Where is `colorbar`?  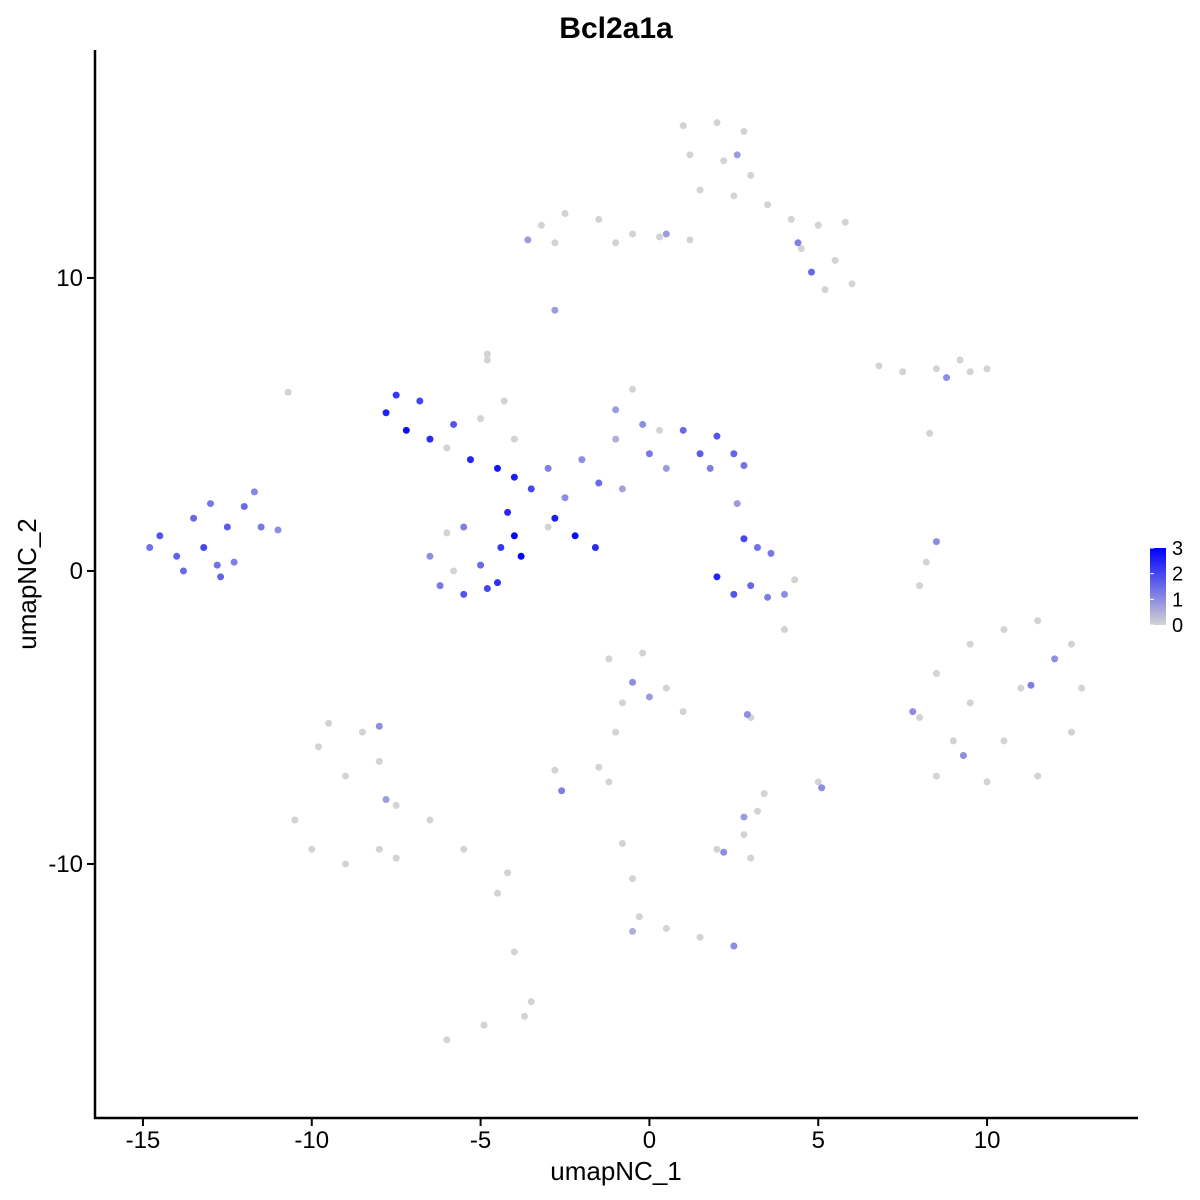 colorbar is located at coordinates (1158, 586).